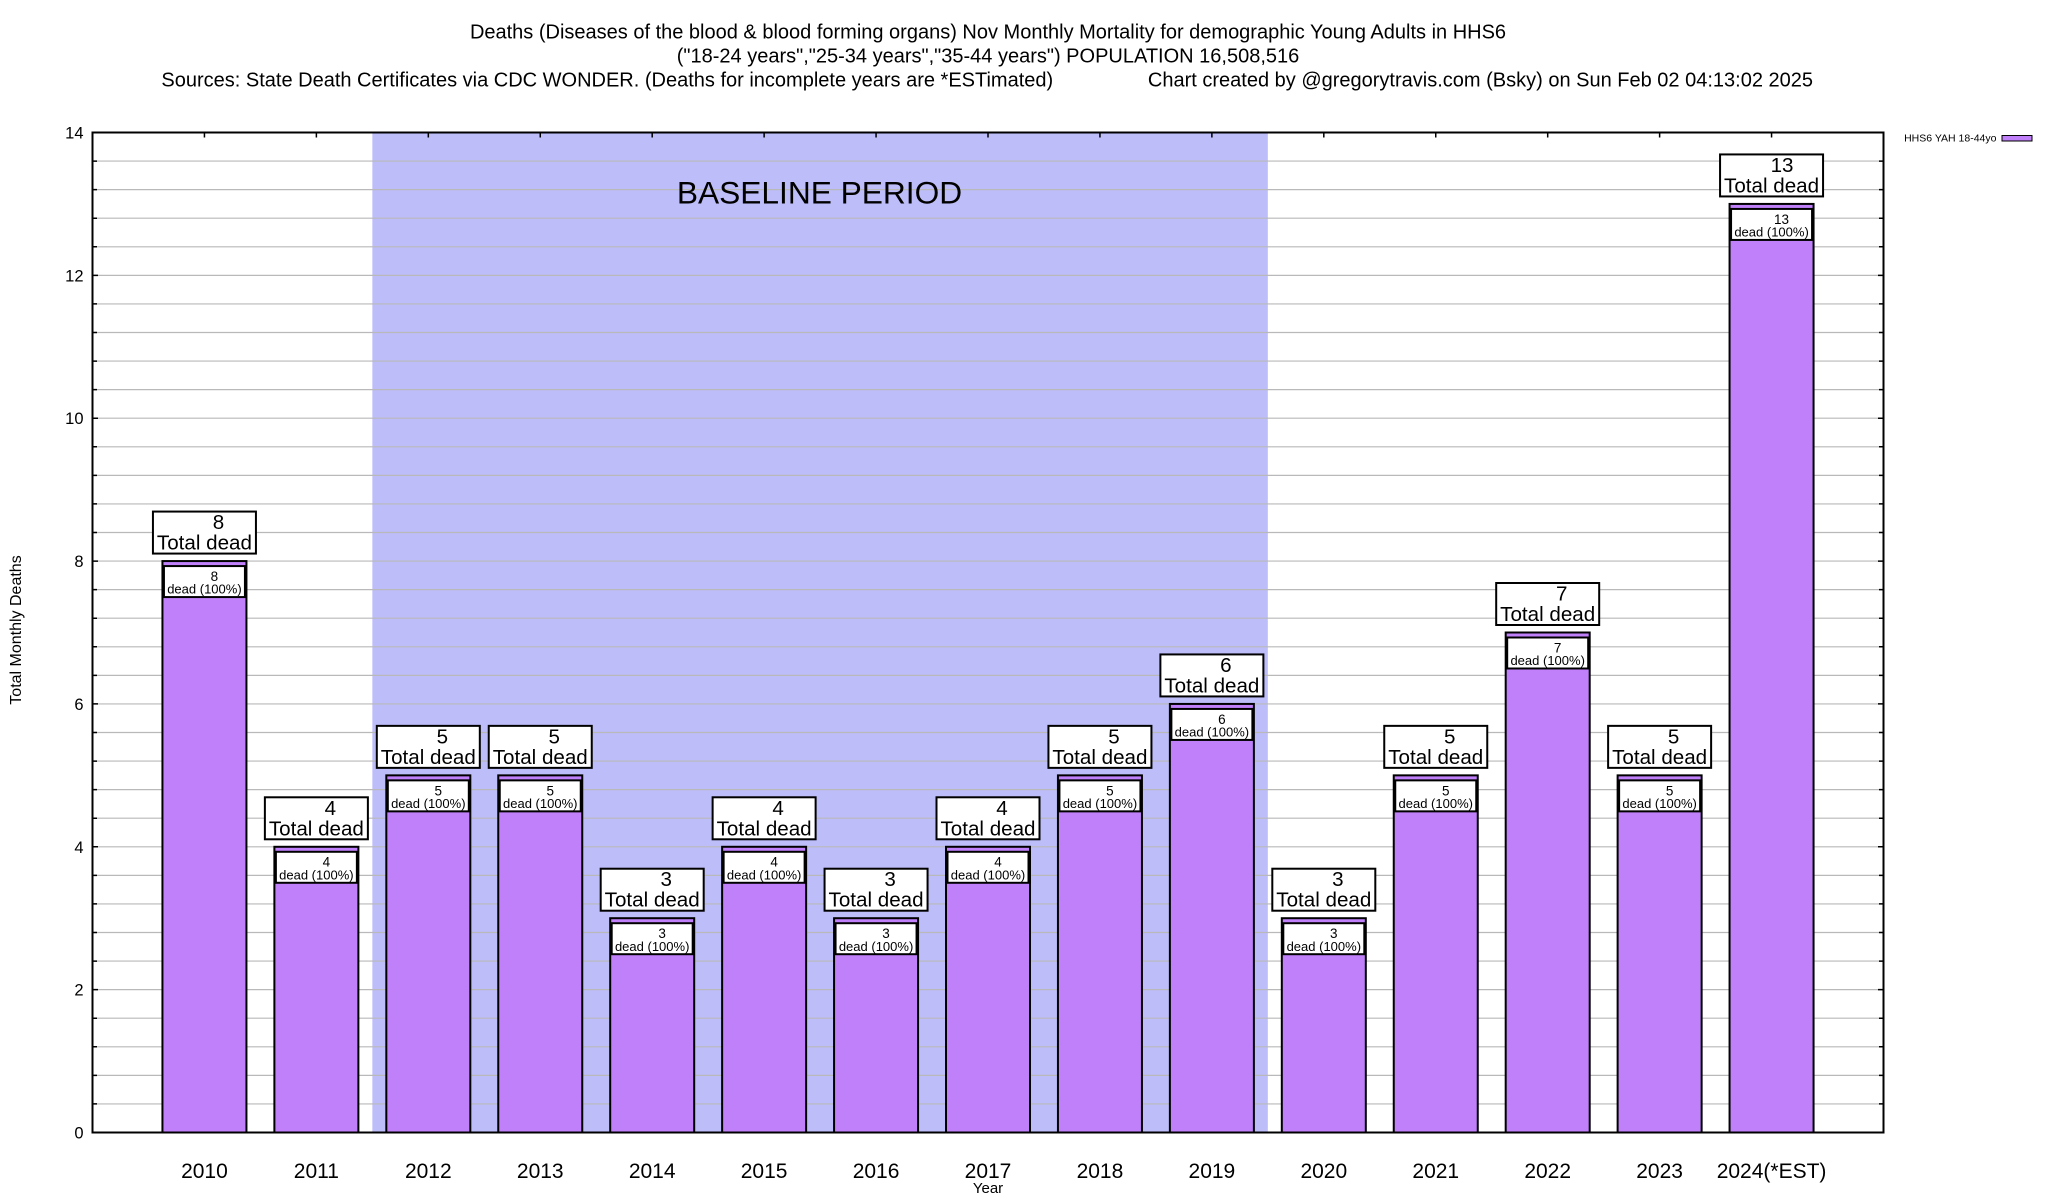 The image size is (2048, 1200). What do you see at coordinates (74, 419) in the screenshot?
I see `svg-text: 10` at bounding box center [74, 419].